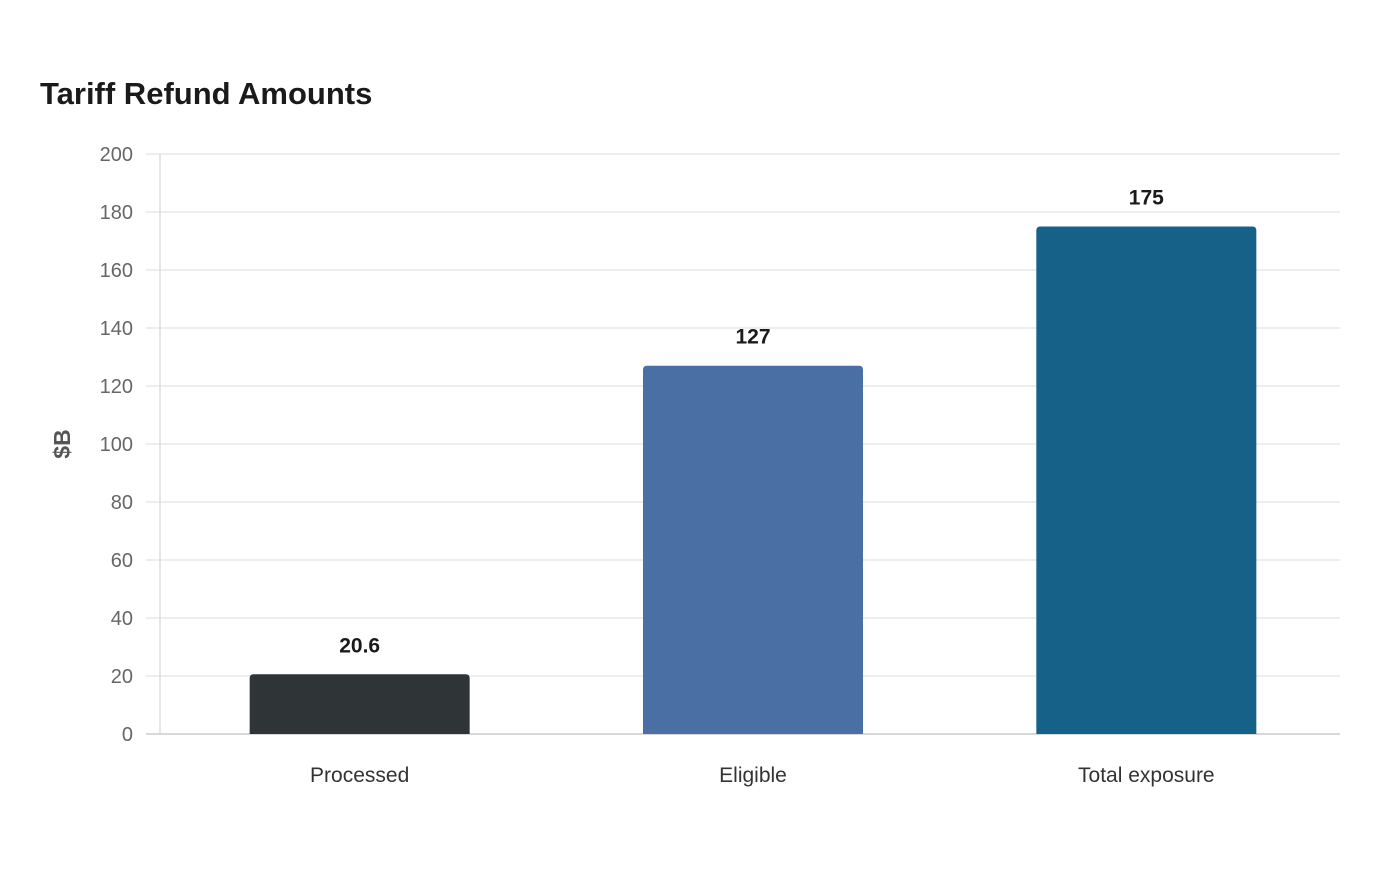 The width and height of the screenshot is (1400, 880). I want to click on data-label: 175, so click(1146, 198).